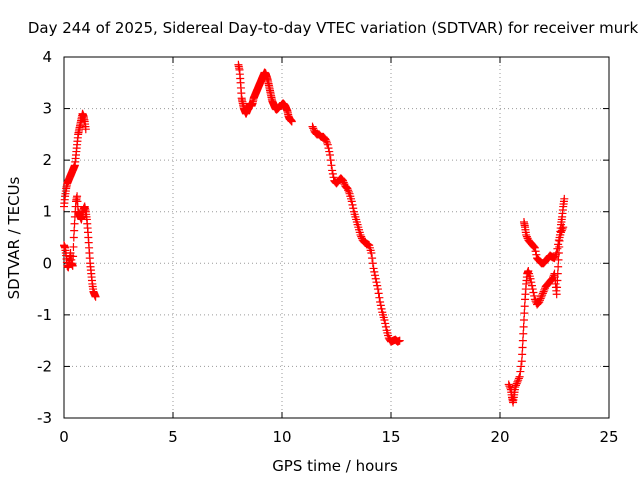 The height and width of the screenshot is (480, 640). What do you see at coordinates (44, 366) in the screenshot?
I see `y-tick-label: -2` at bounding box center [44, 366].